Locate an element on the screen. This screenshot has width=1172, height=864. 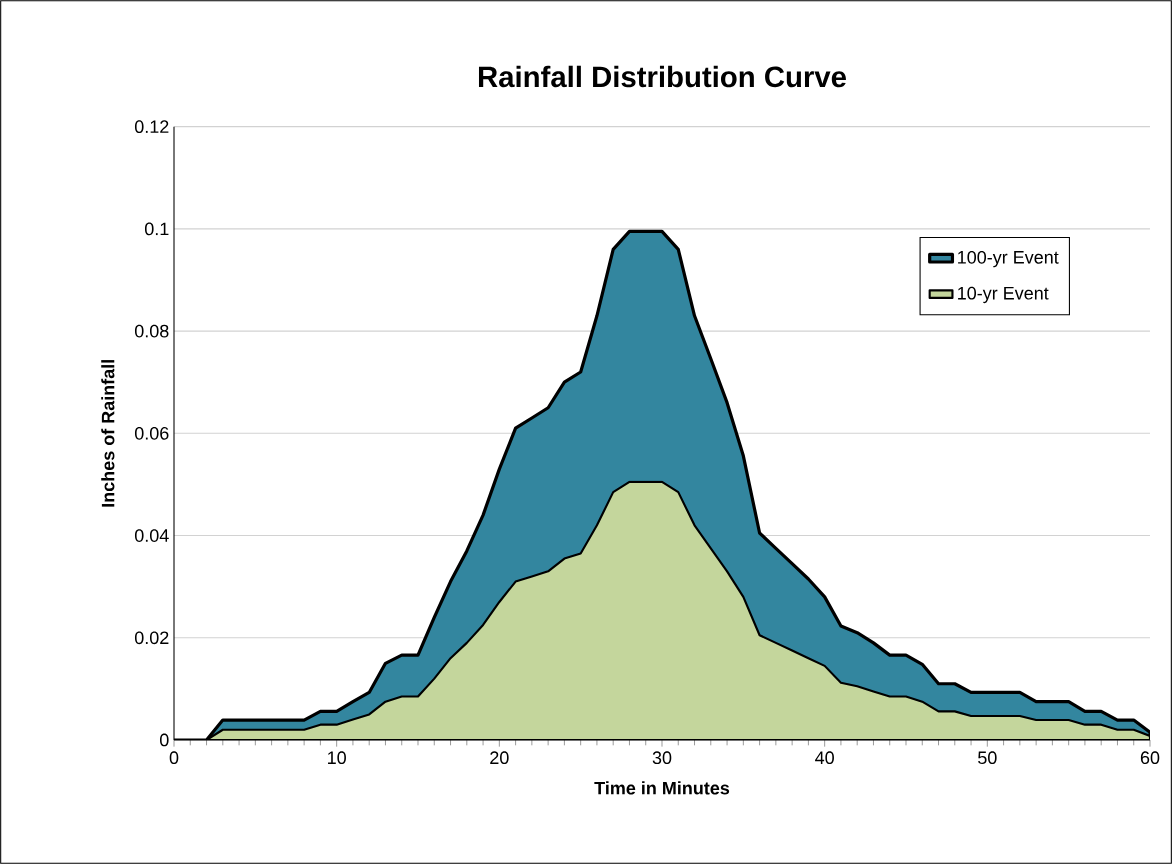
chart-title: Rainfall Distribution Curve is located at coordinates (662, 76).